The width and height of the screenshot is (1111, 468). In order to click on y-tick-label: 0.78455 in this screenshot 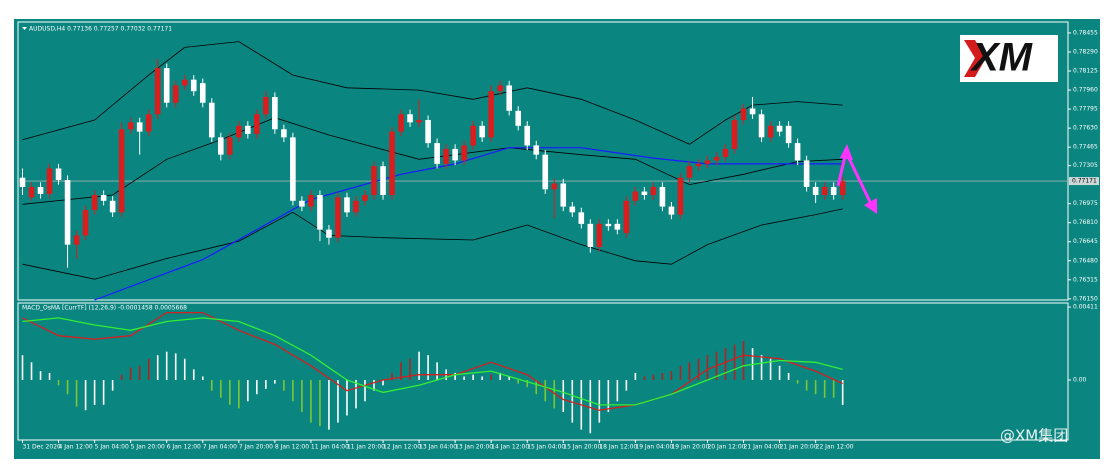, I will do `click(1085, 32)`.